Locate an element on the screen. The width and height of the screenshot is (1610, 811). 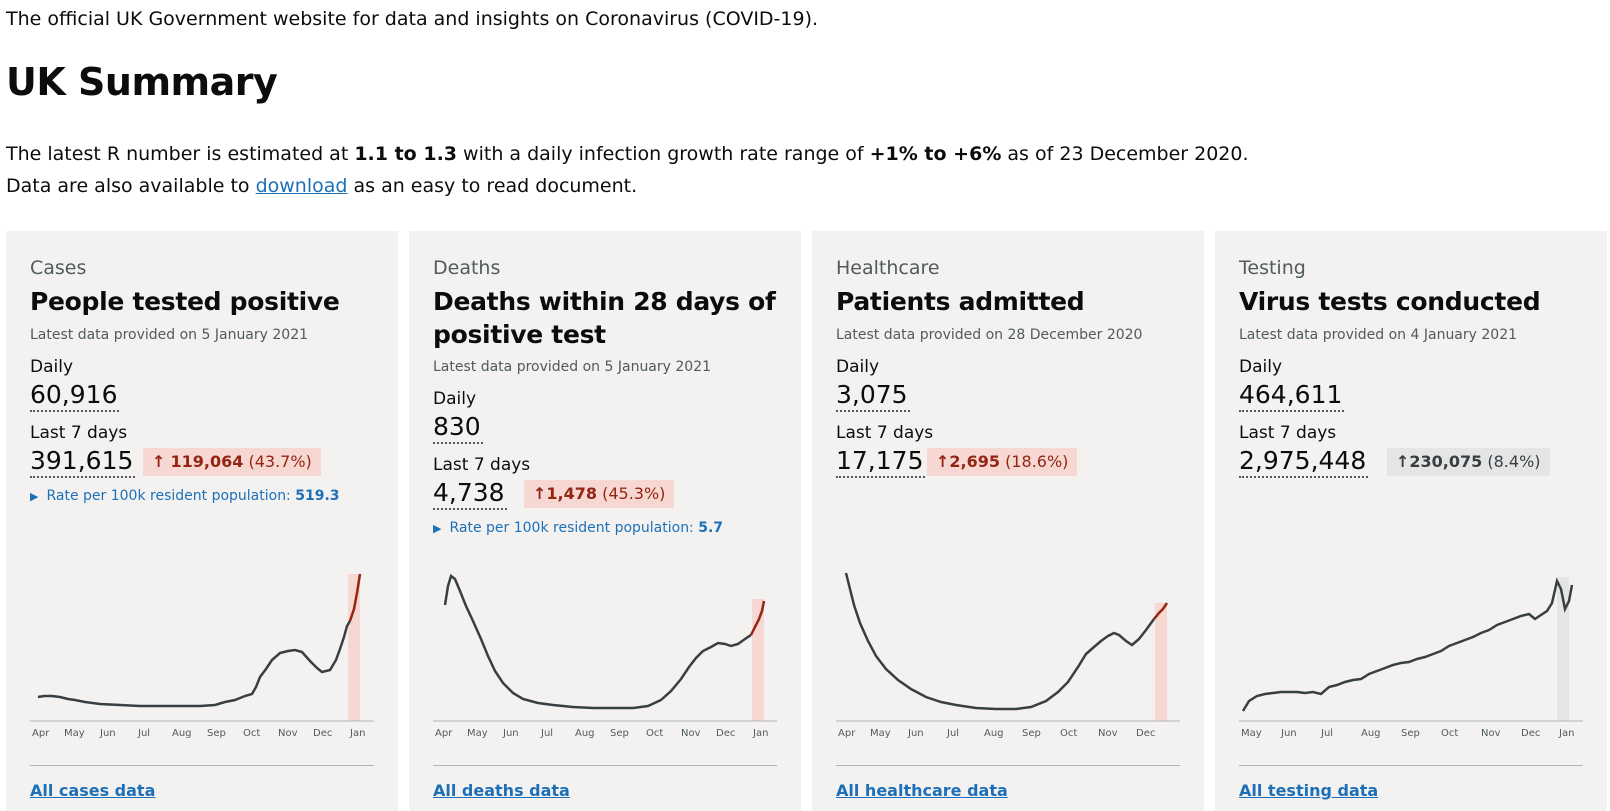
card-caption: Deaths is located at coordinates (467, 268).